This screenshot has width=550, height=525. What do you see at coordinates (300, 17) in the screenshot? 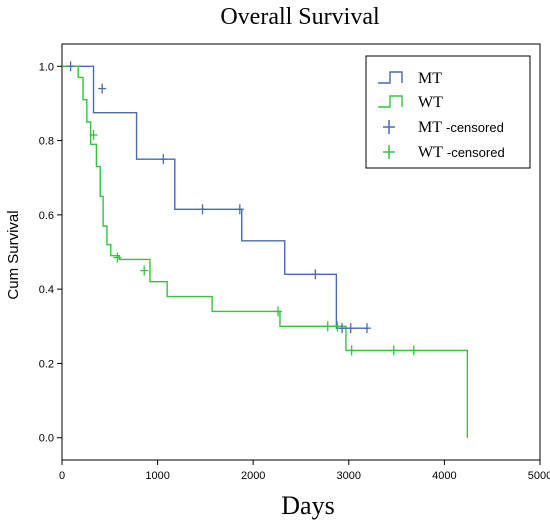
I see `chart-title: Overall Survival` at bounding box center [300, 17].